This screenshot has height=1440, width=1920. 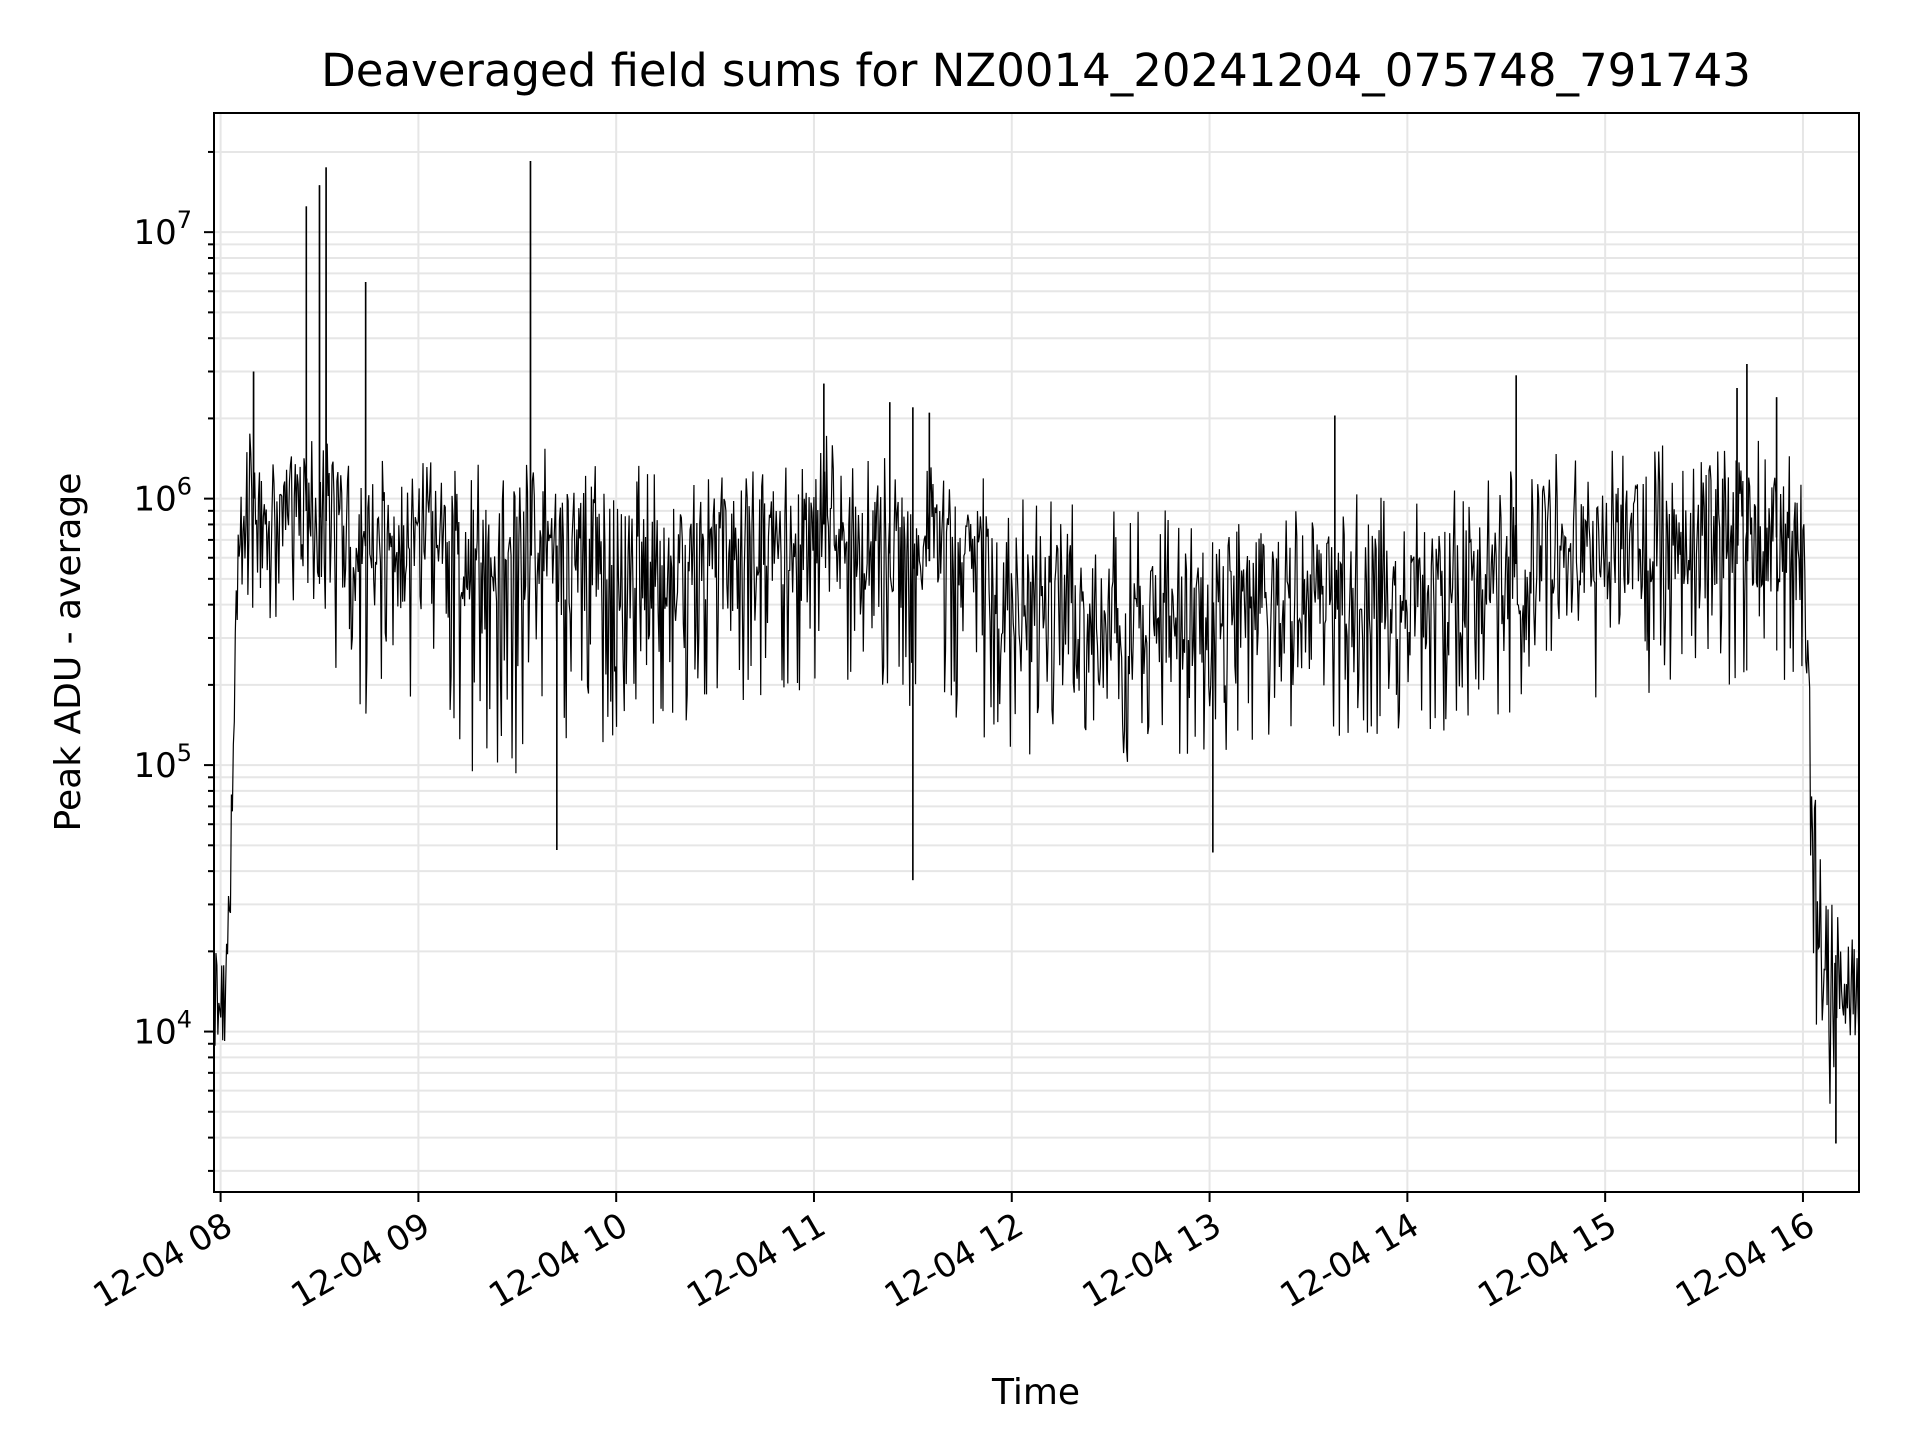 I want to click on y-tick-label: 10⁵, so click(x=162, y=762).